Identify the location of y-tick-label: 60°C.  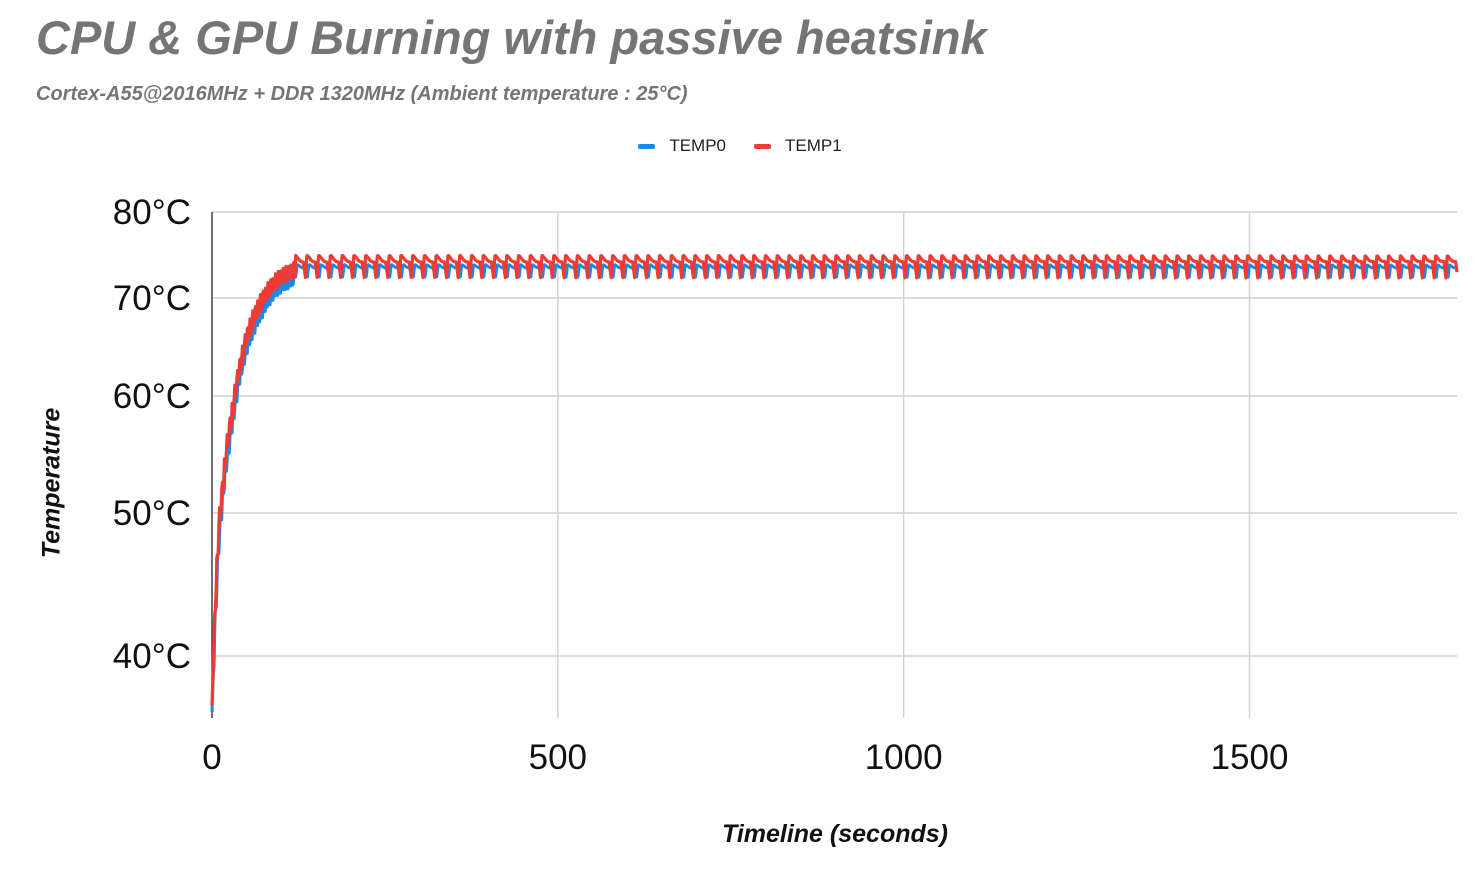
(152, 396).